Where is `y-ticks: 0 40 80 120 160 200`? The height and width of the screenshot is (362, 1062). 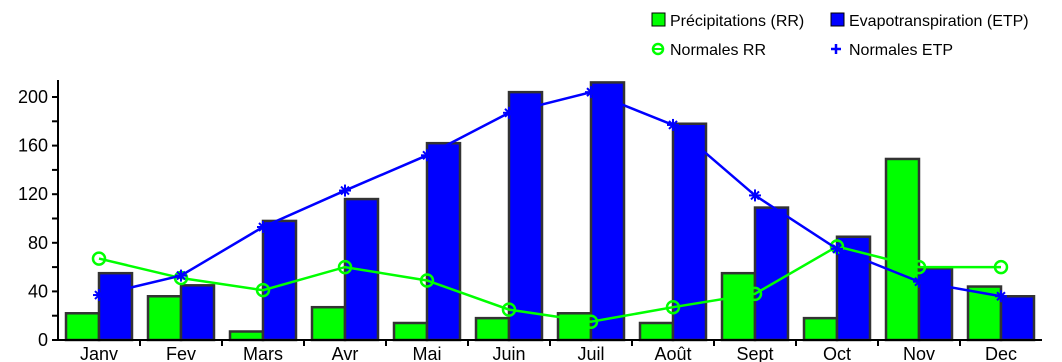 y-ticks: 0 40 80 120 160 200 is located at coordinates (38, 218).